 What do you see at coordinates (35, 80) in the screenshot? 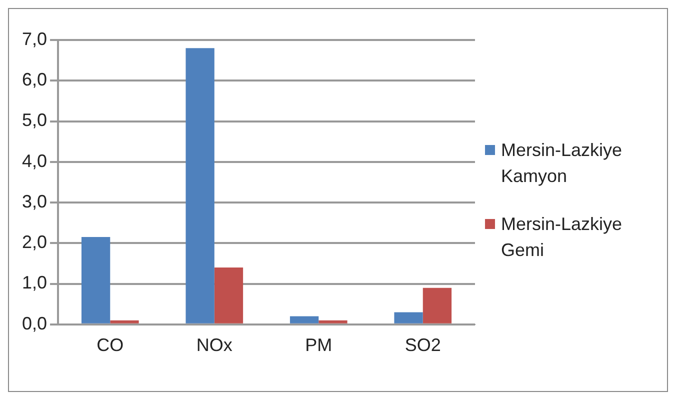
I see `y-tick-label: 6,0` at bounding box center [35, 80].